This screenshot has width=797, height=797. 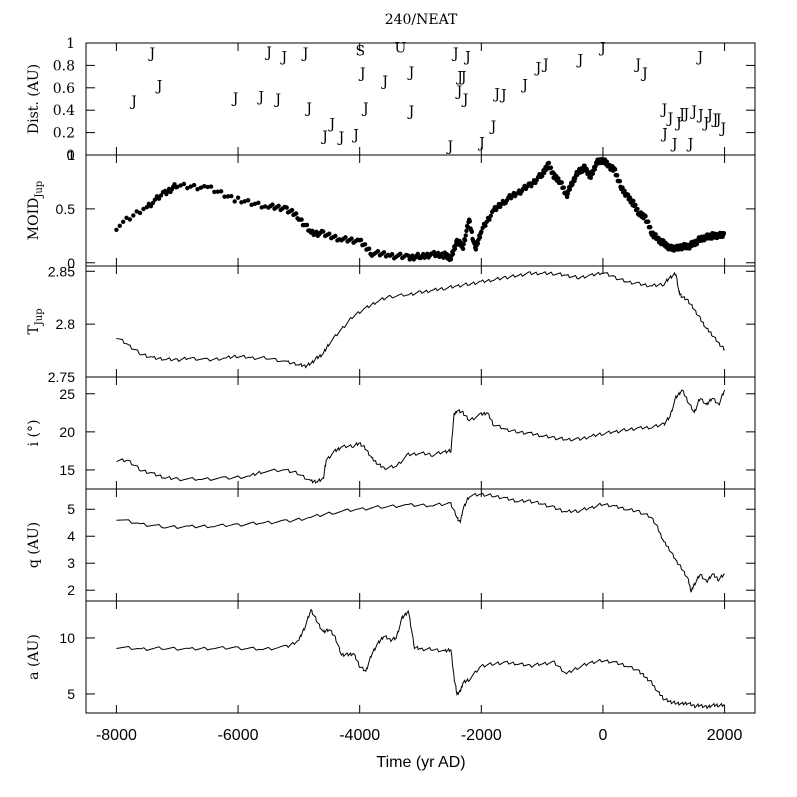 I want to click on marker-S: S, so click(x=360, y=52).